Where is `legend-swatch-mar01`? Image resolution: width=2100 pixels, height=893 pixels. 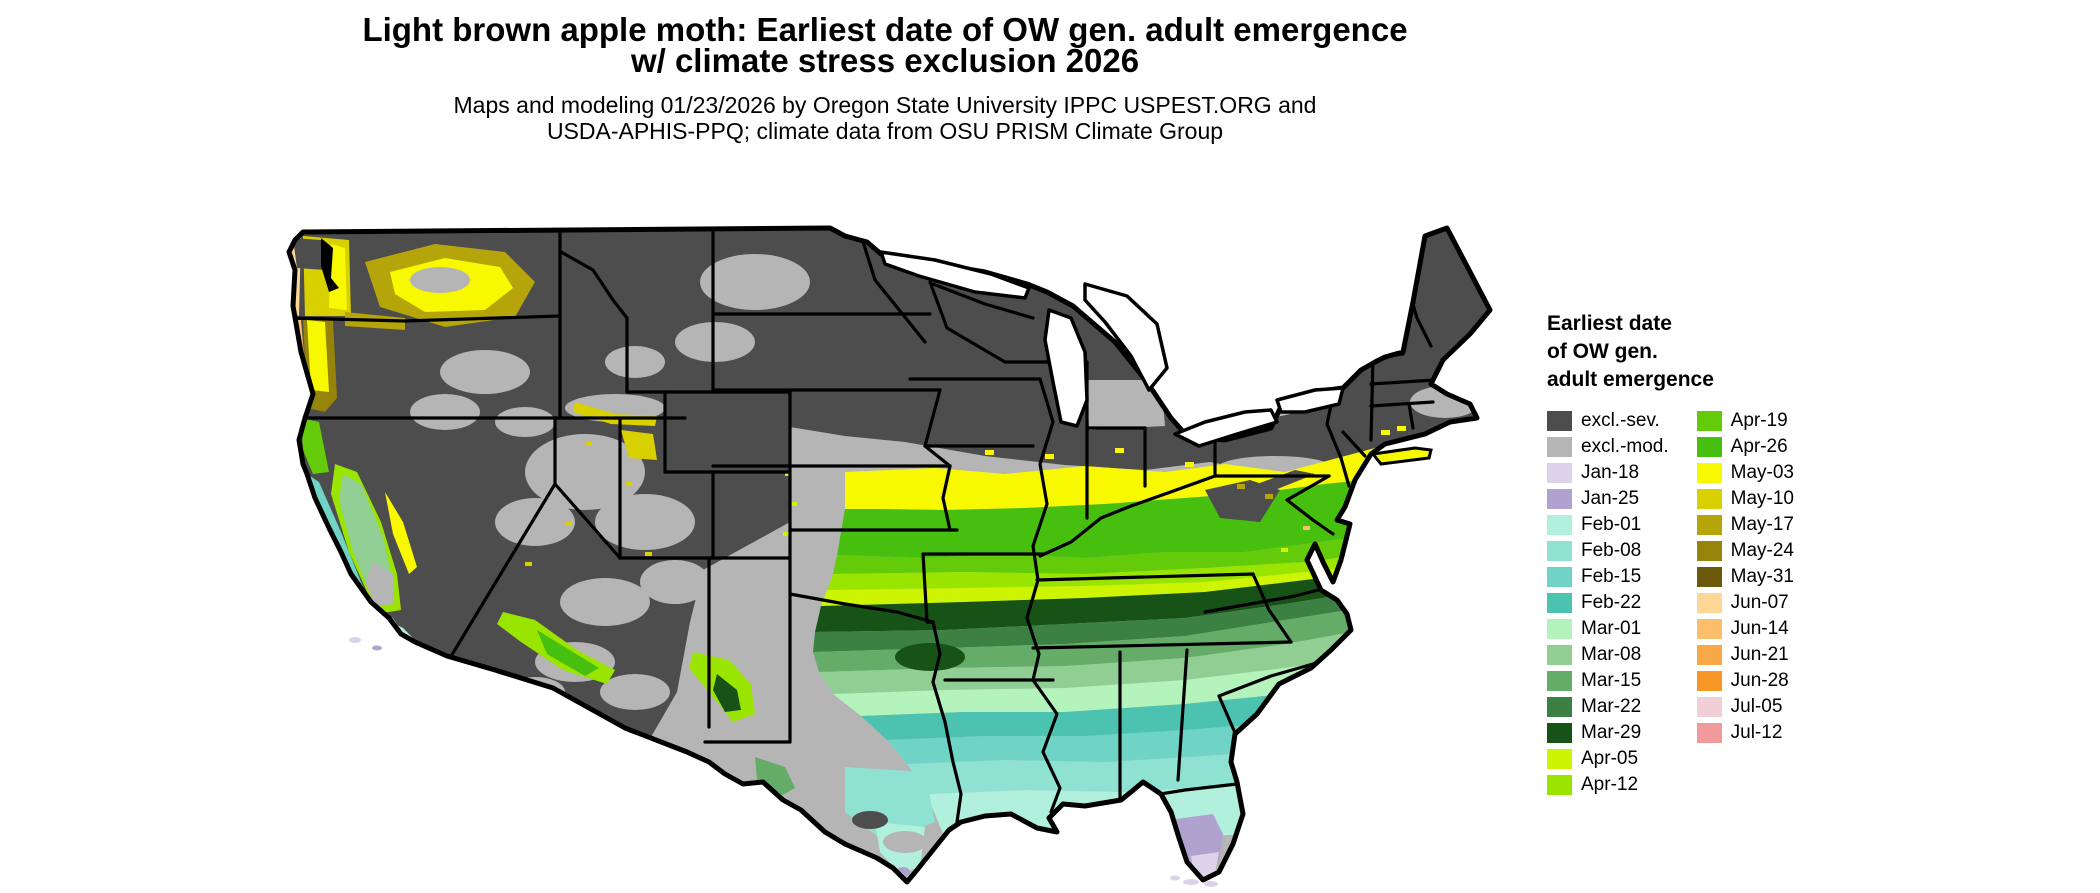 legend-swatch-mar01 is located at coordinates (1559, 629).